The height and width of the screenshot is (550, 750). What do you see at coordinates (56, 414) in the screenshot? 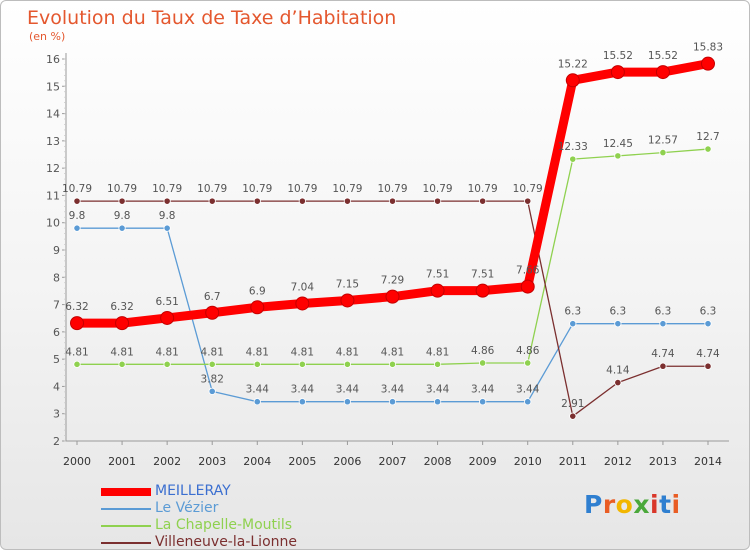
I see `y-tick-label: 3` at bounding box center [56, 414].